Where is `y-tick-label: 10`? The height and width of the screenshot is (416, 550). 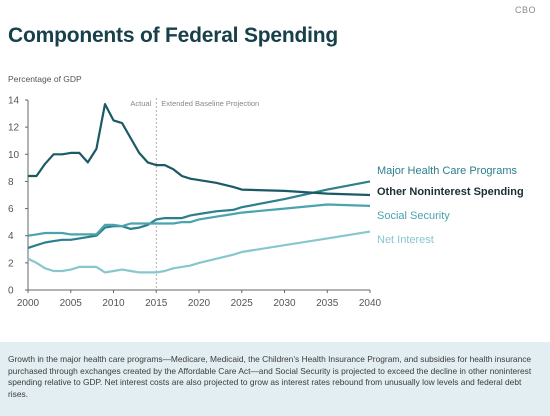
y-tick-label: 10 is located at coordinates (14, 155).